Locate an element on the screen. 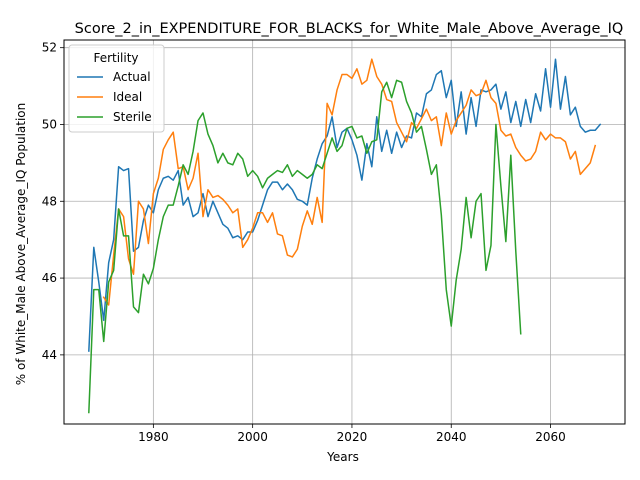  x-tick-label: 2000 is located at coordinates (252, 437).